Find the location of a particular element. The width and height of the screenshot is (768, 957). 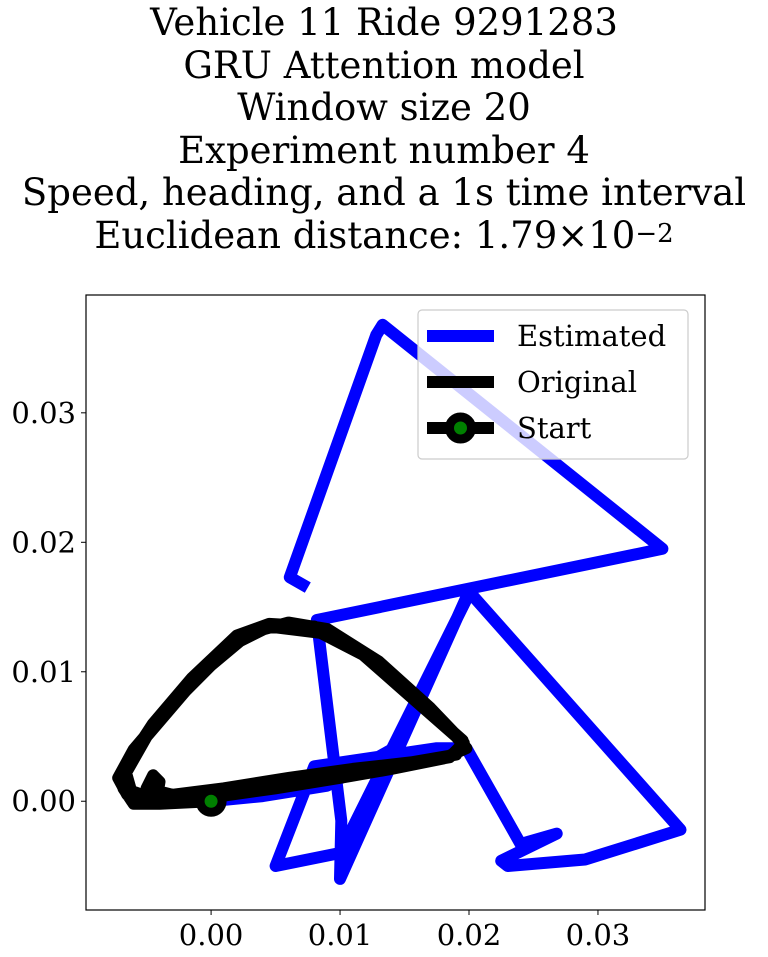

title-metric-prefix: Euclidean distance: 1.79×10 is located at coordinates (365, 235).